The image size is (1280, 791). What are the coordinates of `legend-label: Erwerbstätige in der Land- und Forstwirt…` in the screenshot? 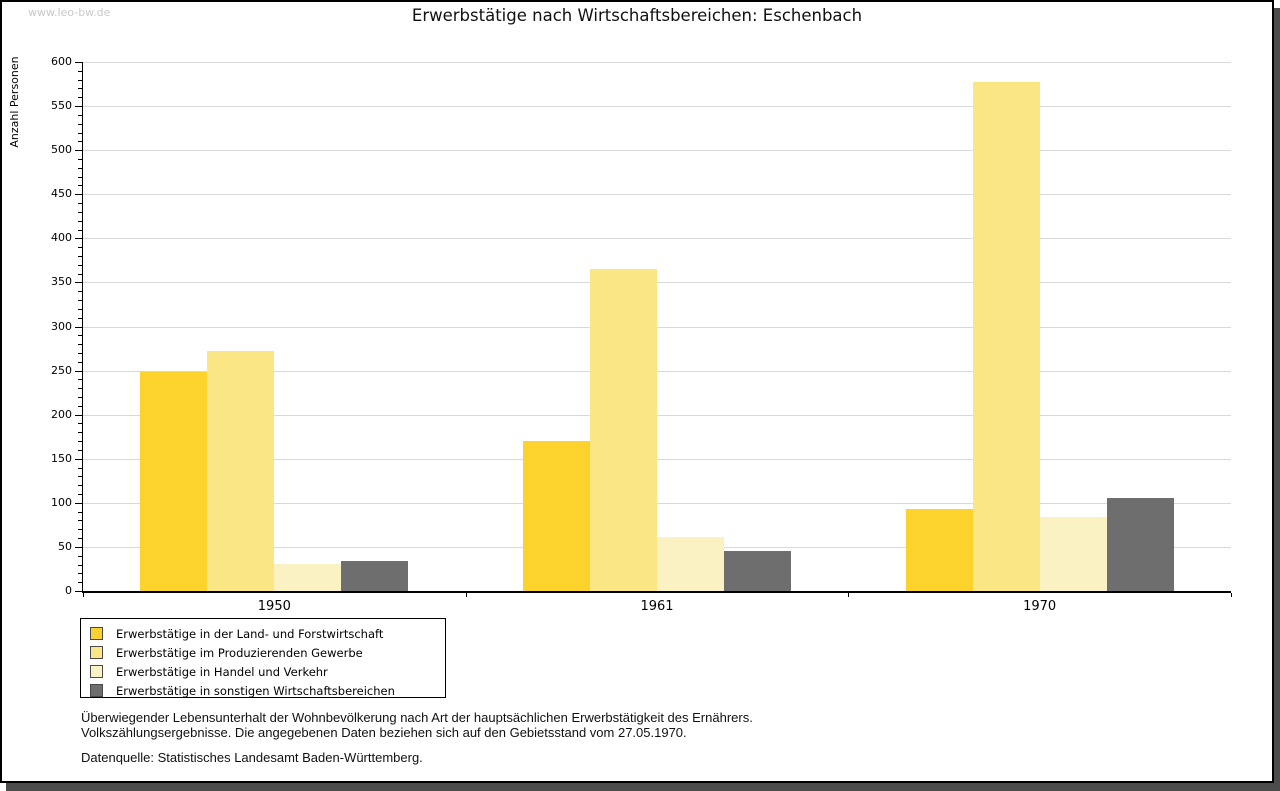 It's located at (250, 633).